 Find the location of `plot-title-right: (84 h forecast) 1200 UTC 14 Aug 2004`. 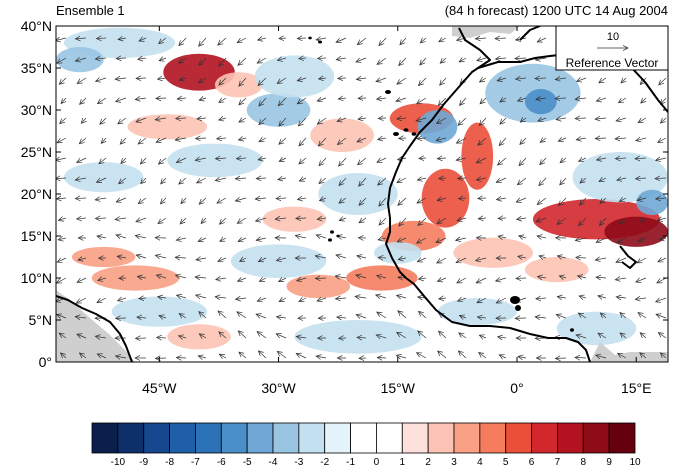

plot-title-right: (84 h forecast) 1200 UTC 14 Aug 2004 is located at coordinates (556, 10).